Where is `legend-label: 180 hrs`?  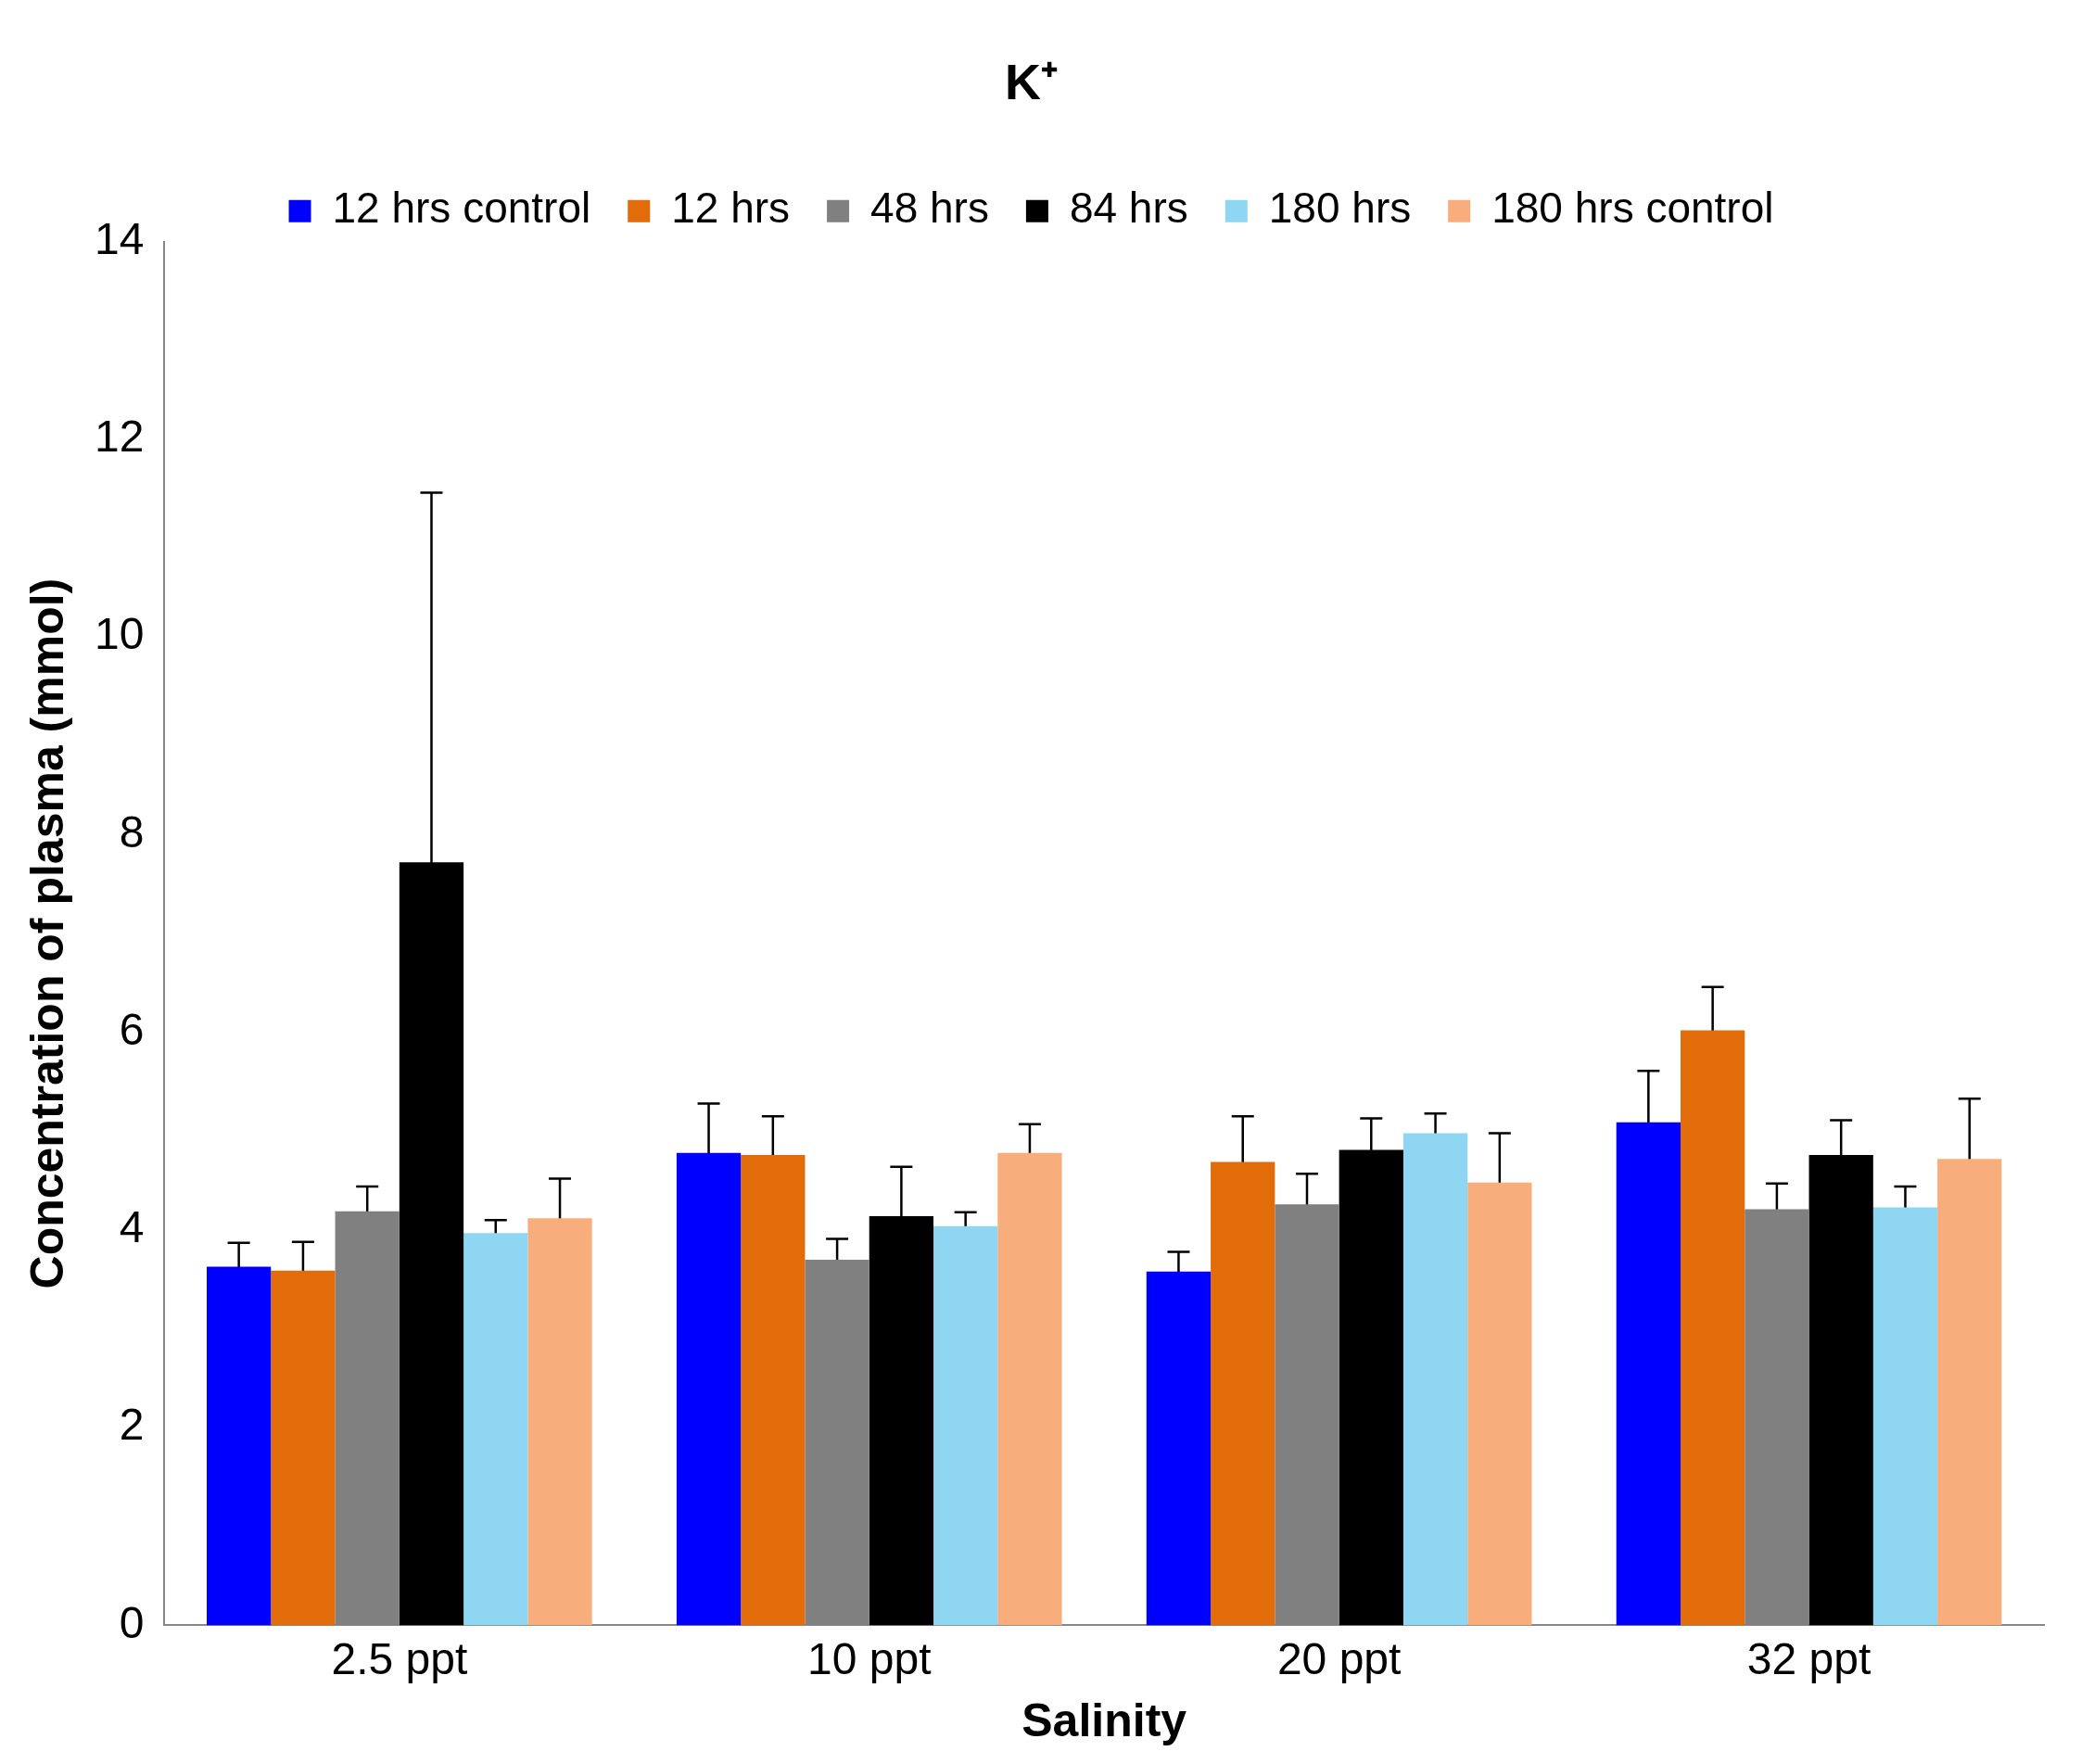
legend-label: 180 hrs is located at coordinates (1340, 208).